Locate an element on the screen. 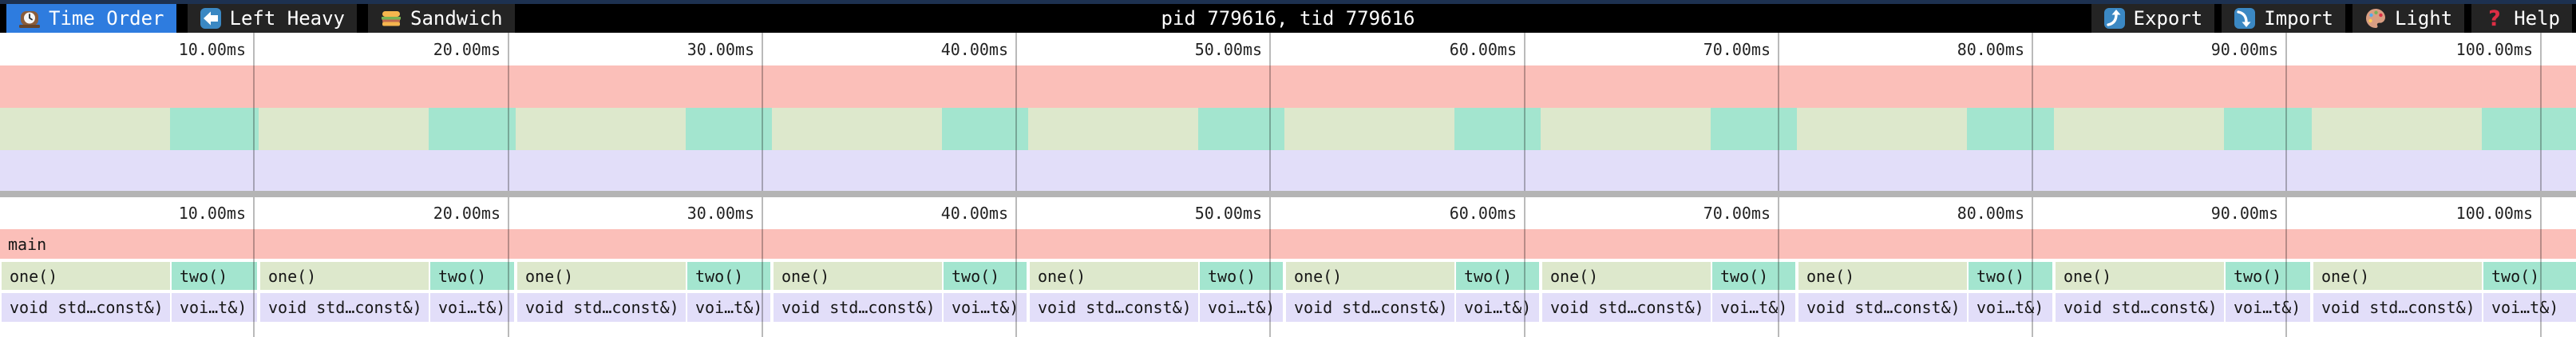 This screenshot has height=337, width=2576. flamechart-tick-label: 90.00ms is located at coordinates (2244, 213).